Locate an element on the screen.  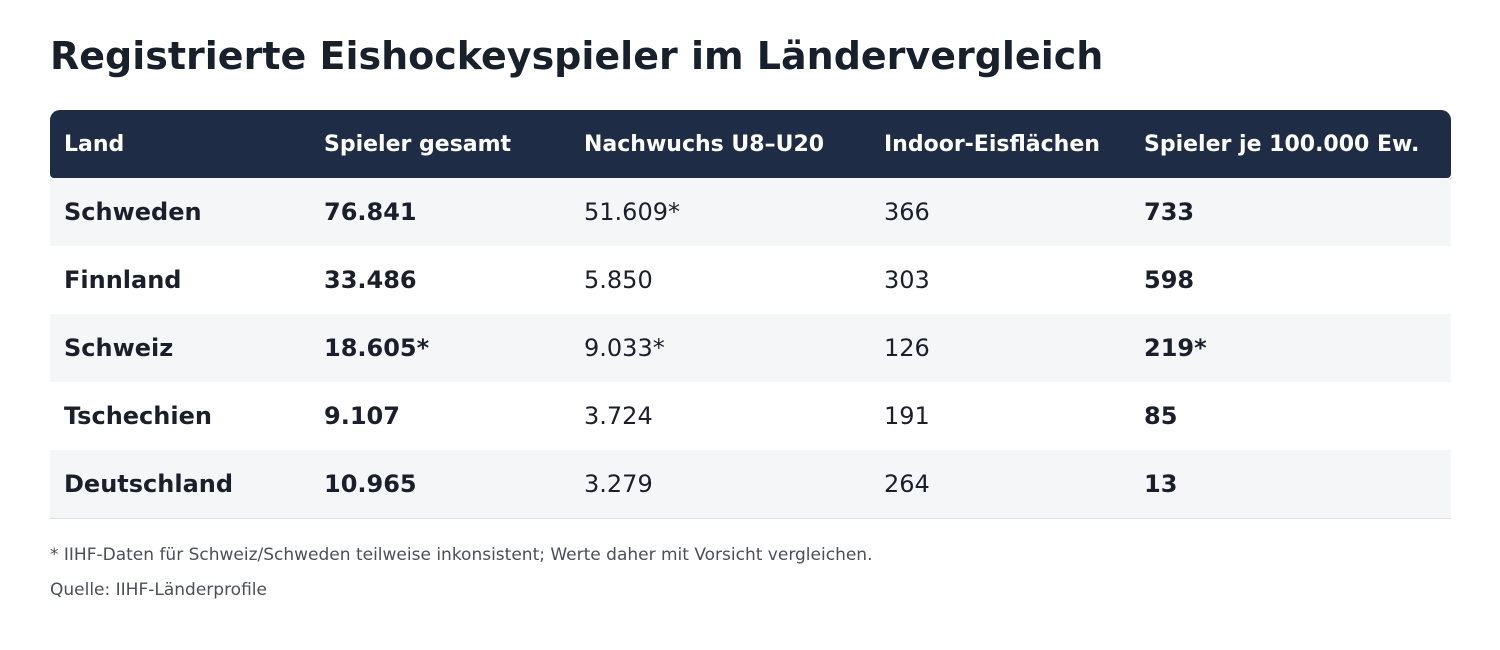
cell-nachwuchs: 3.724 is located at coordinates (720, 416).